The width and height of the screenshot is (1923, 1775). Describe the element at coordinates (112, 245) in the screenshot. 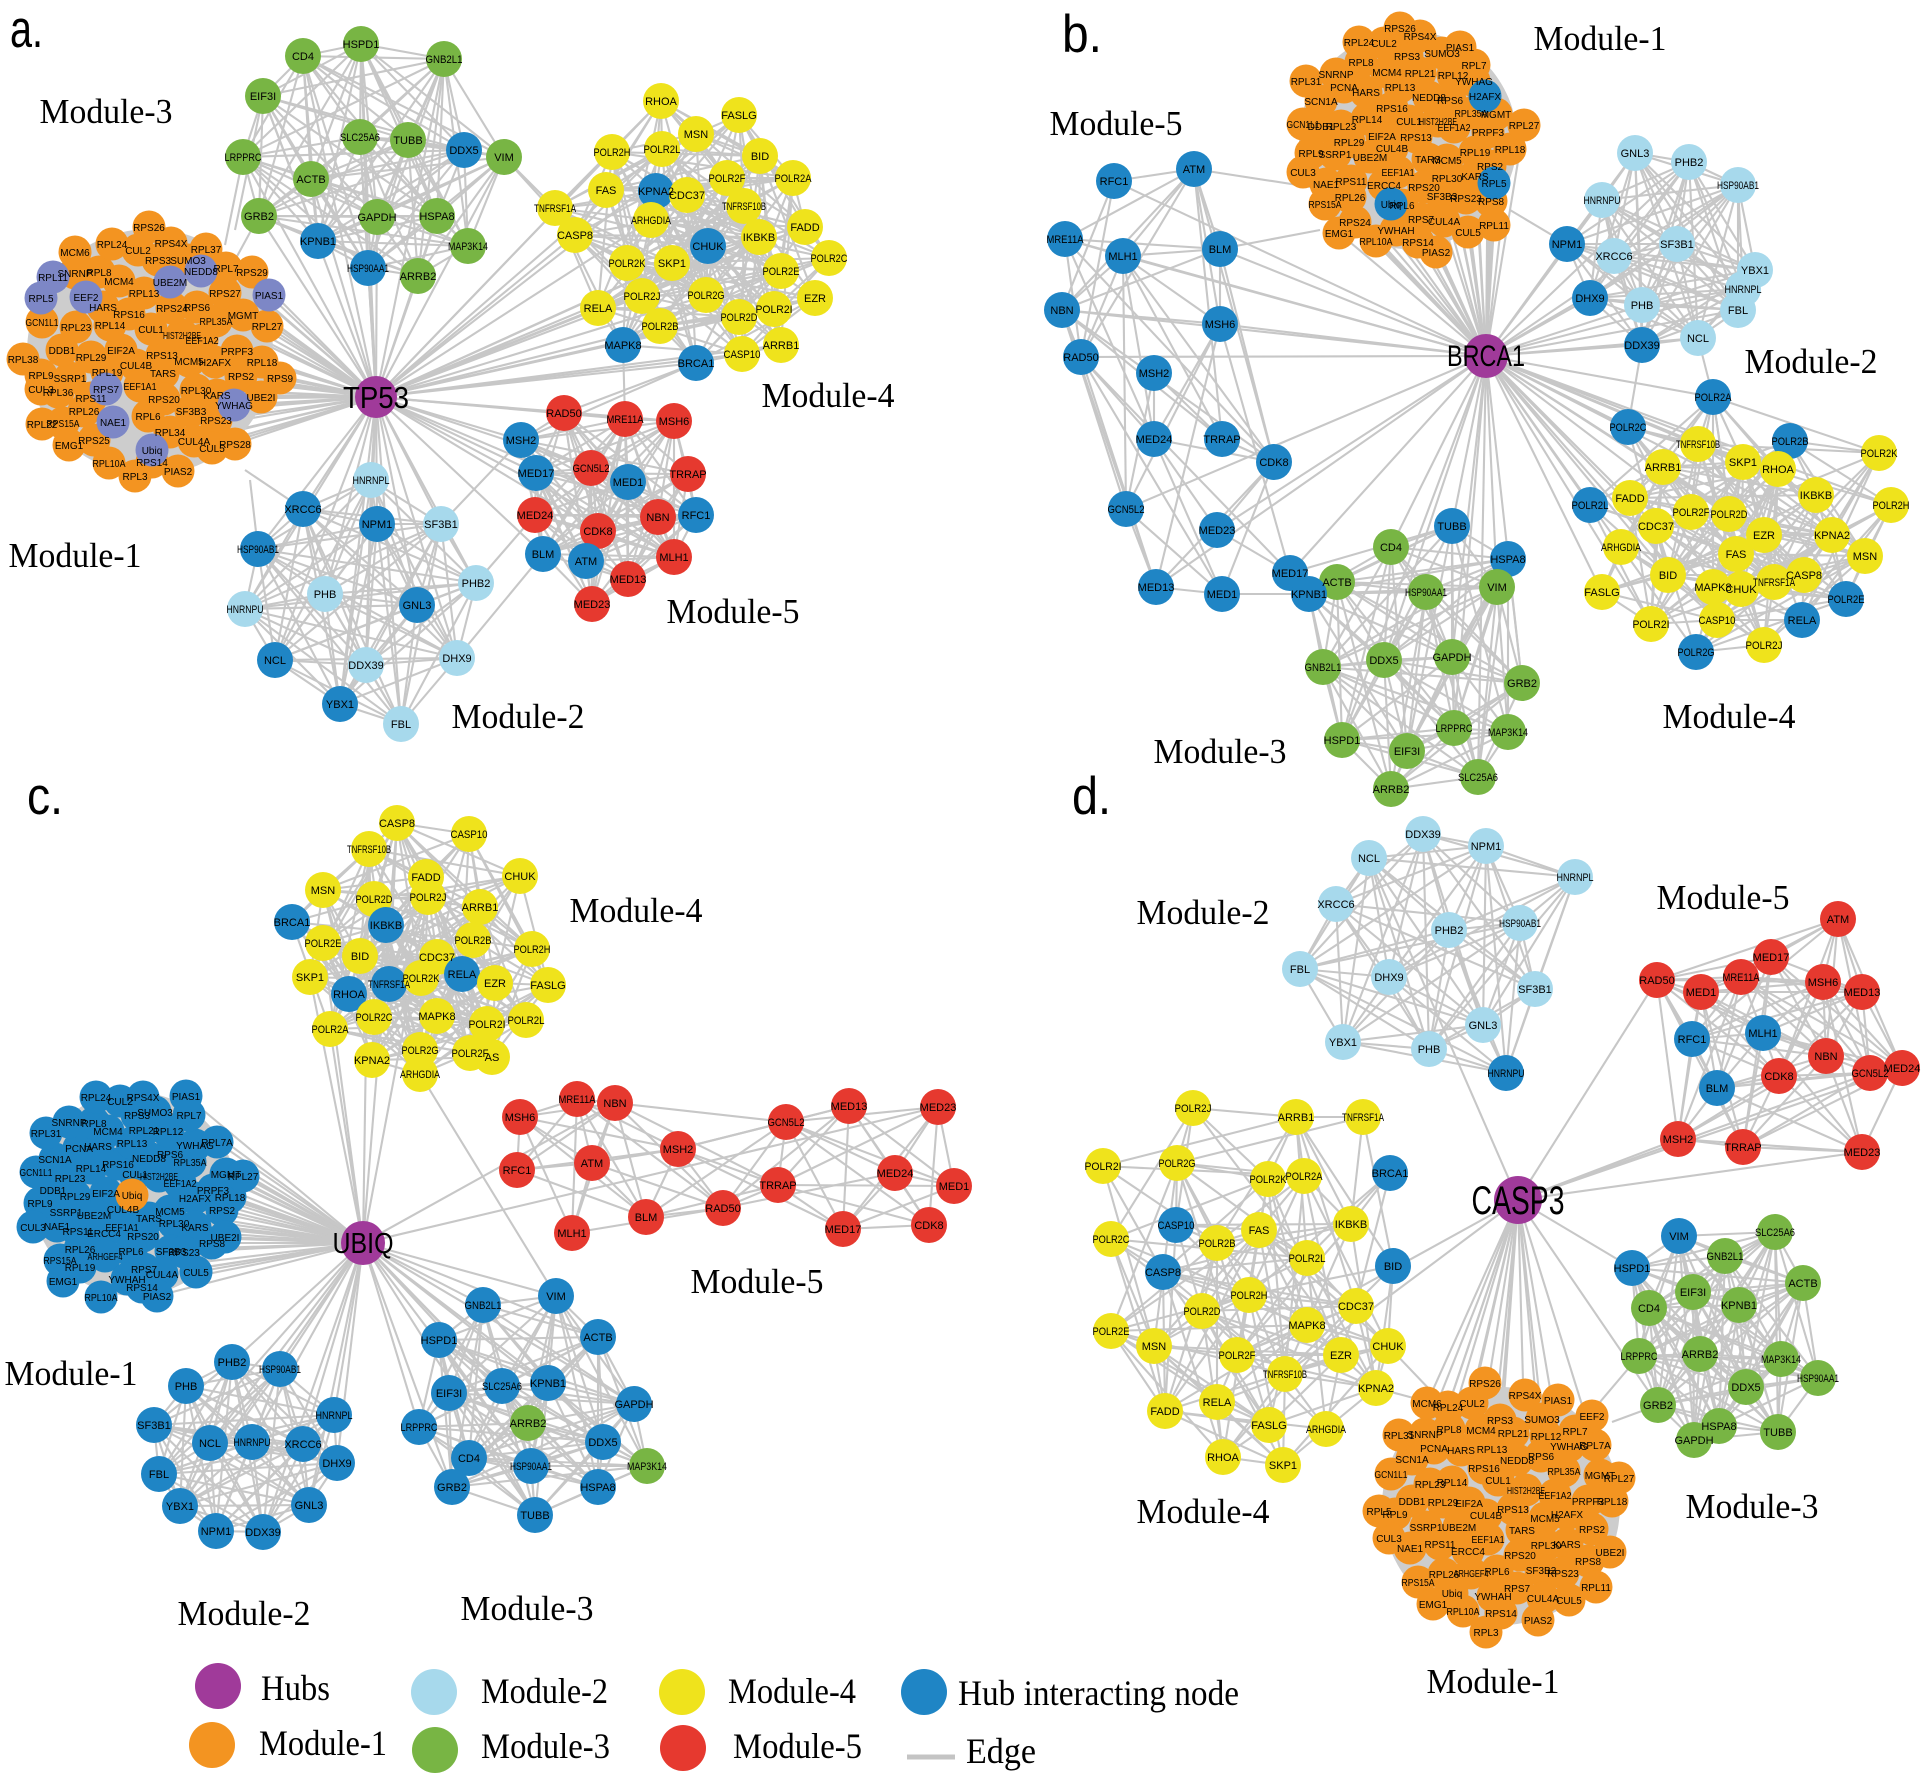

I see `svg-text: RPL24` at that location.